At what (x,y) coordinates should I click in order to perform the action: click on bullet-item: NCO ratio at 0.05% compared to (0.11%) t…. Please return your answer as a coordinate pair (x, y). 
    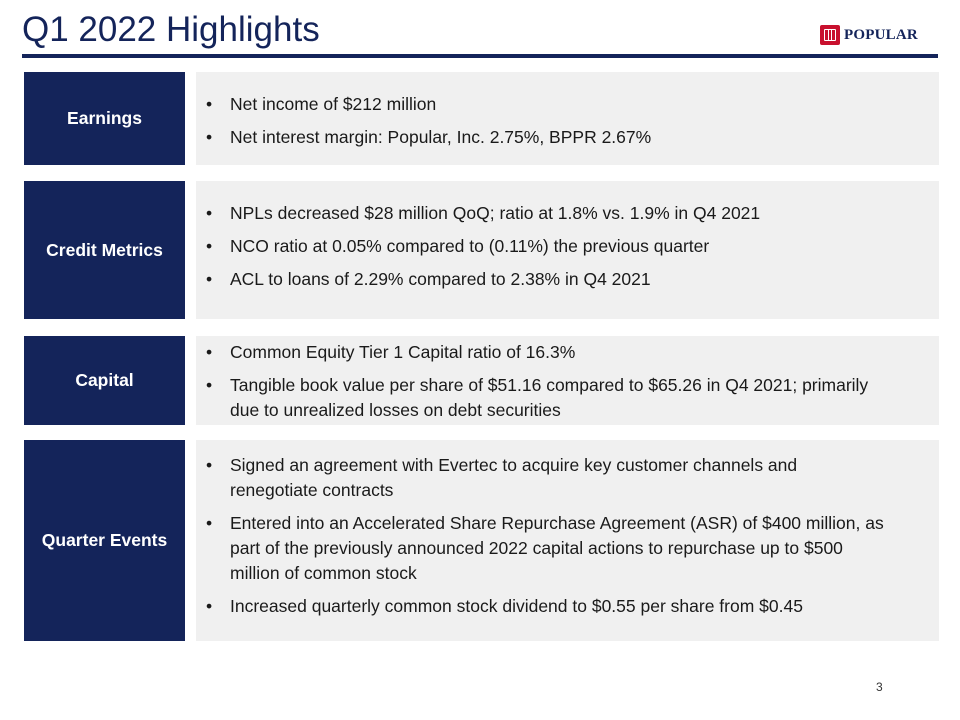
    Looking at the image, I should click on (568, 246).